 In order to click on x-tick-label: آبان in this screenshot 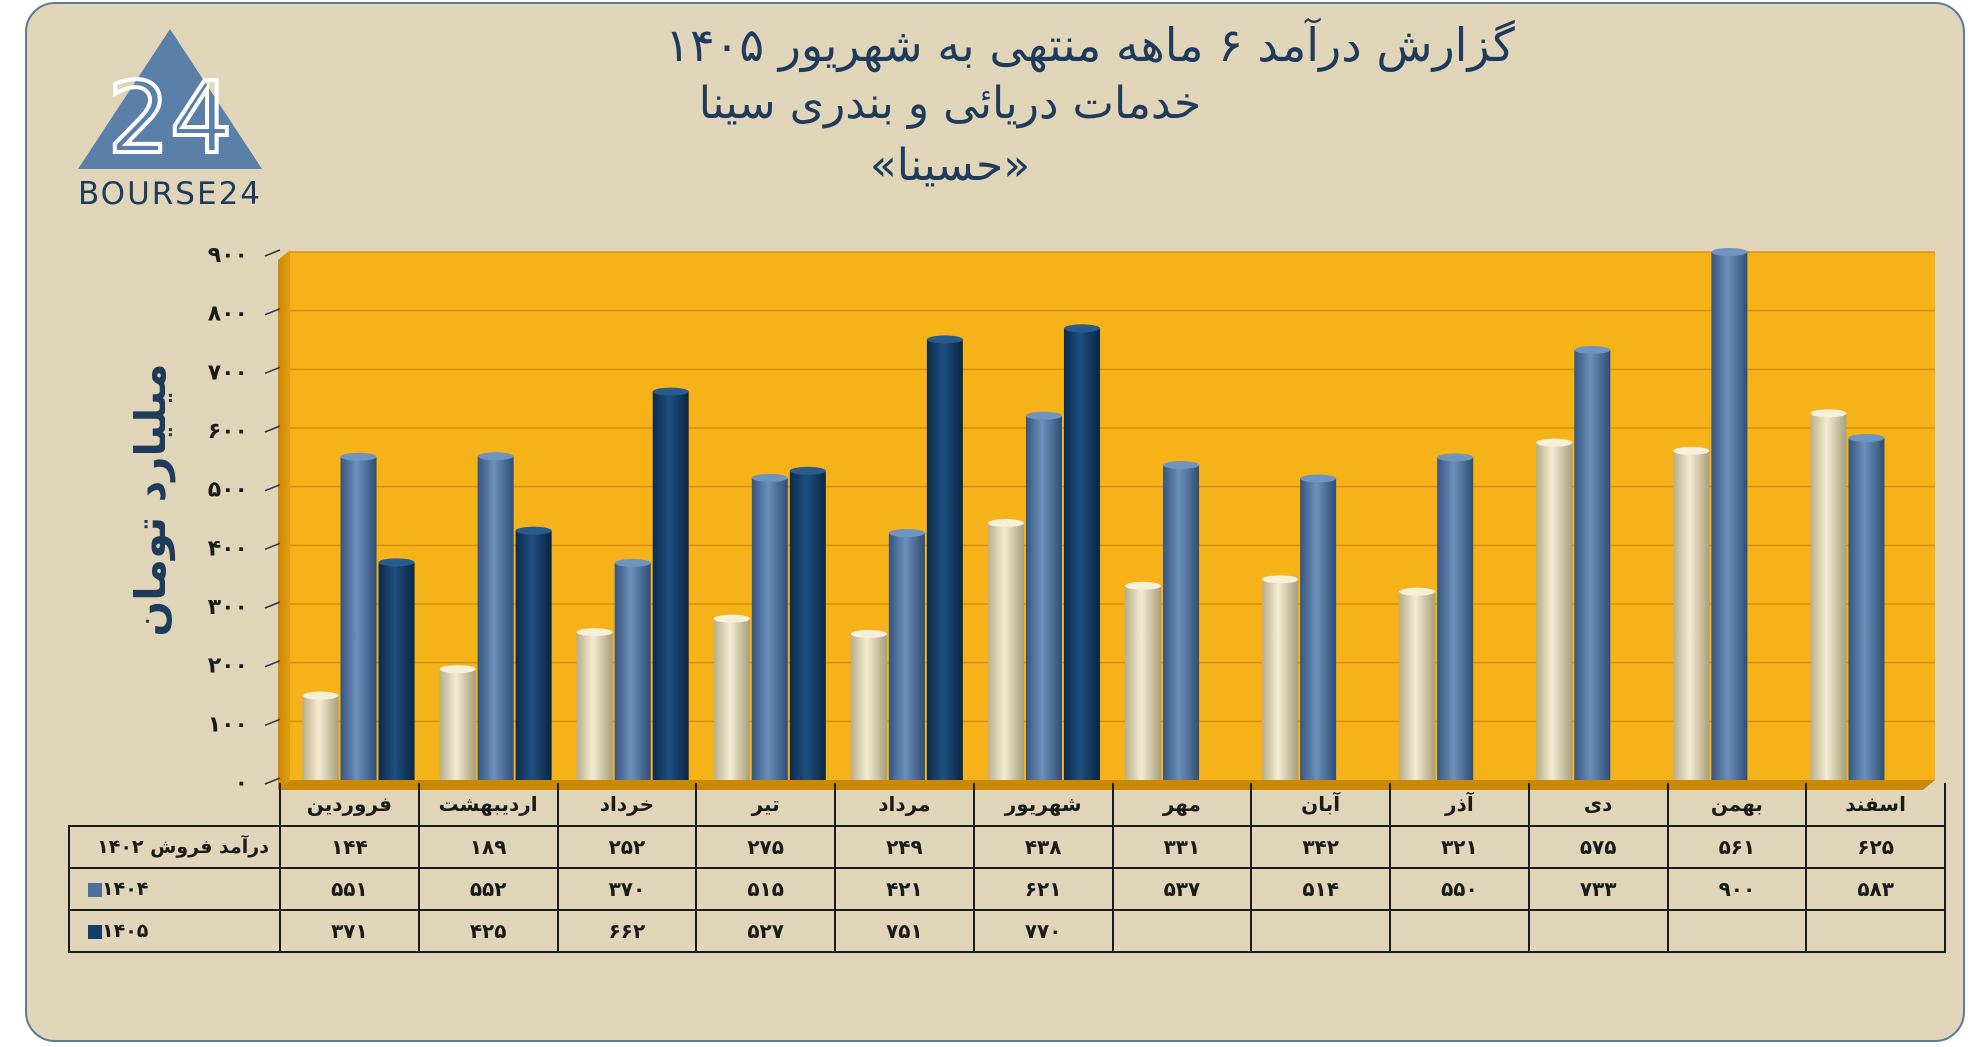, I will do `click(1320, 805)`.